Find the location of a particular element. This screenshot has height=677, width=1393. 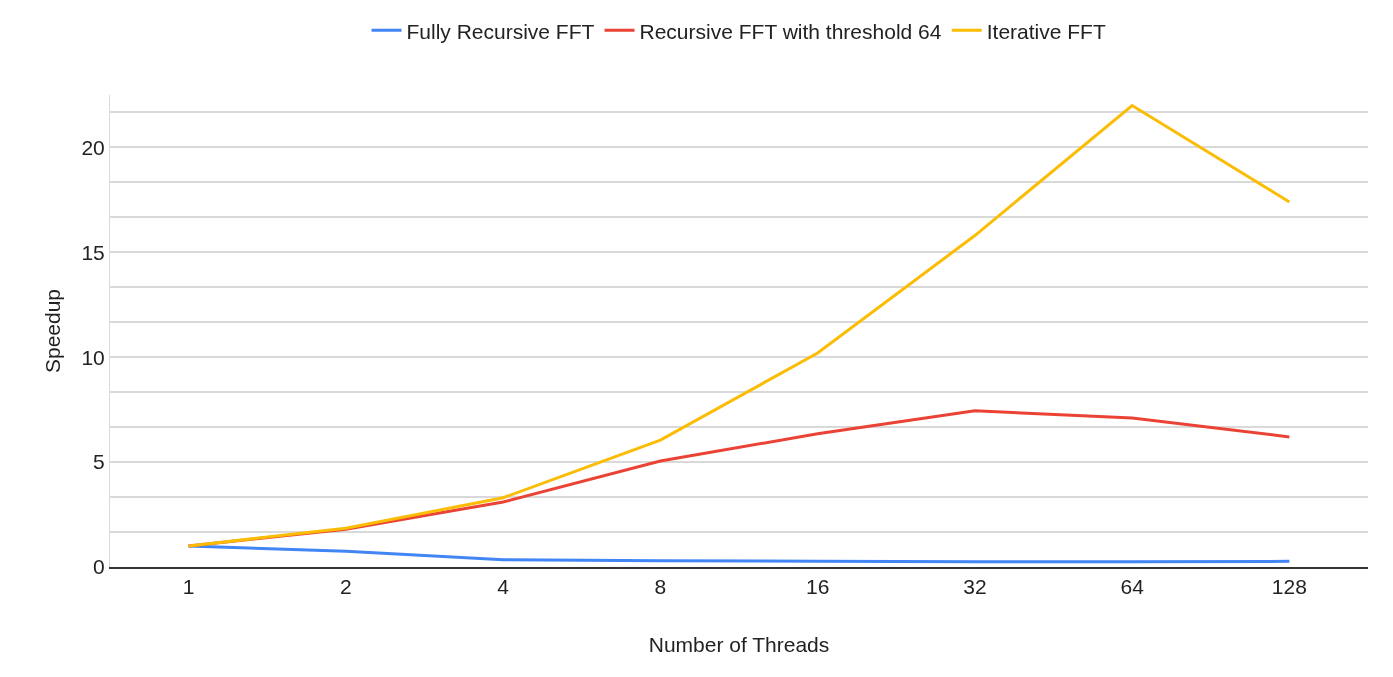

x-tick-label: 4 is located at coordinates (503, 587).